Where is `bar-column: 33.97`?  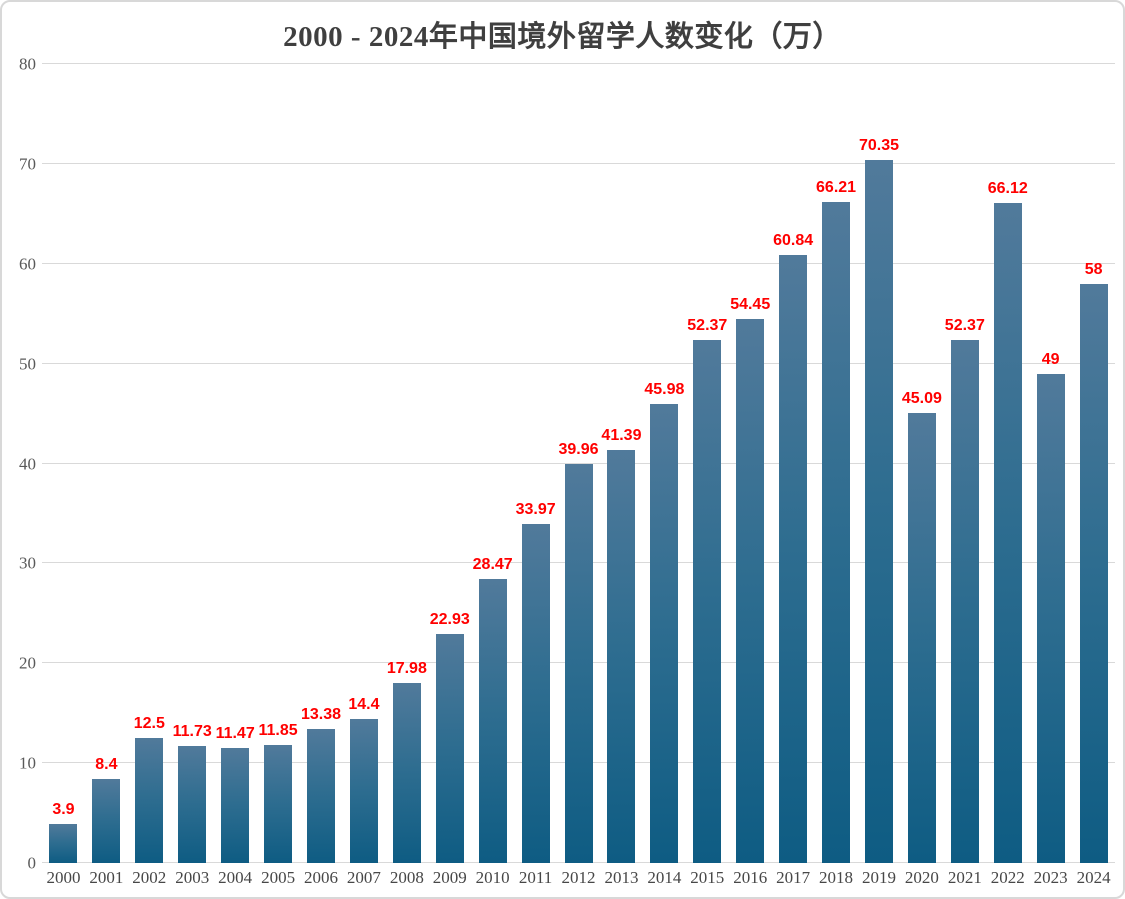
bar-column: 33.97 is located at coordinates (535, 463).